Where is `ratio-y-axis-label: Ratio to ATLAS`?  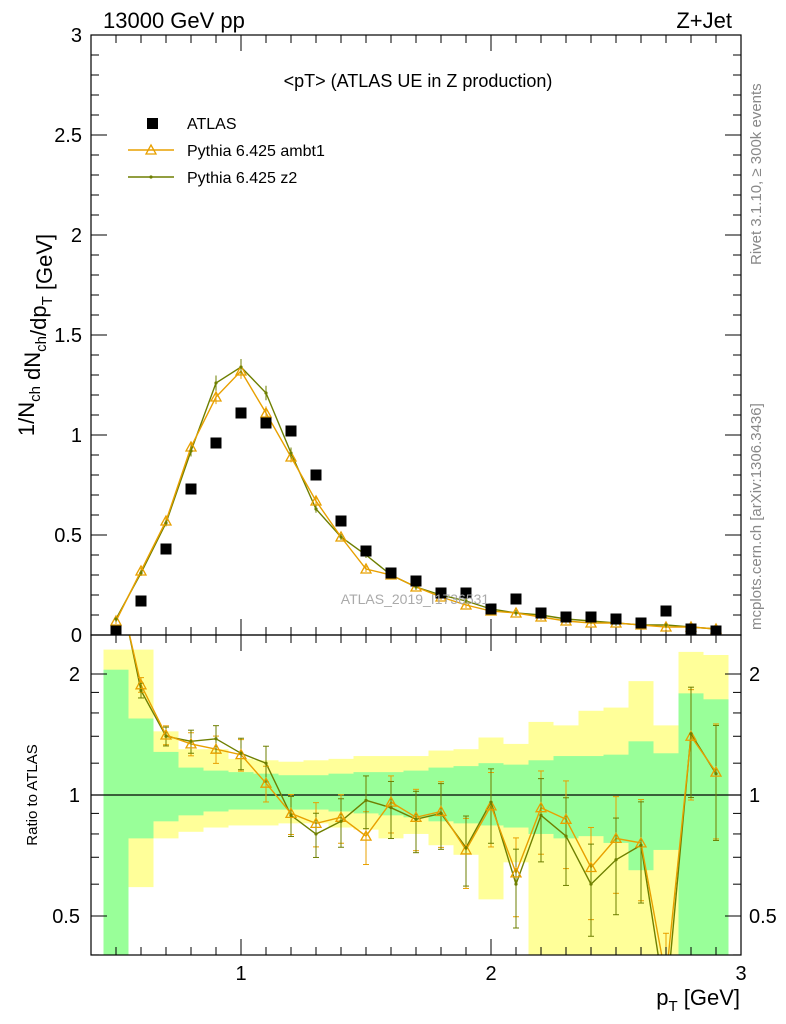
ratio-y-axis-label: Ratio to ATLAS is located at coordinates (32, 794).